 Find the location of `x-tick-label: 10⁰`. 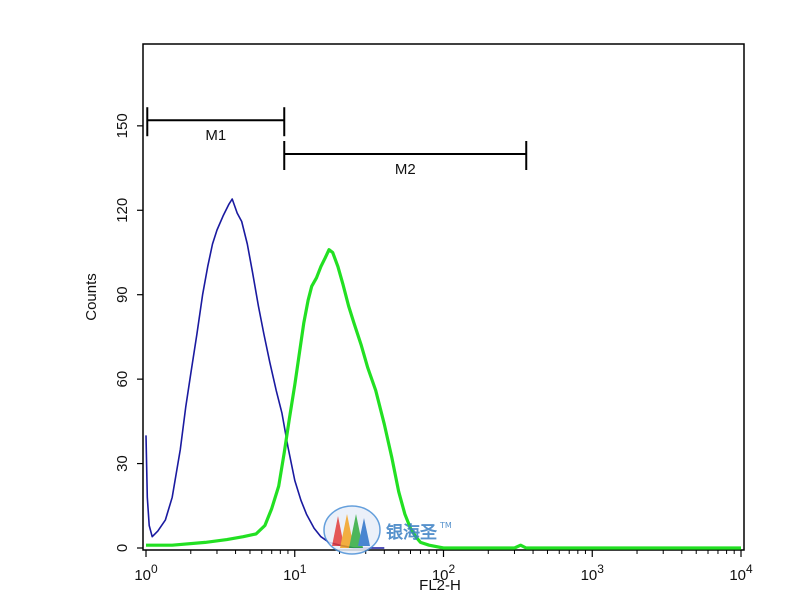

x-tick-label: 10⁰ is located at coordinates (146, 573).